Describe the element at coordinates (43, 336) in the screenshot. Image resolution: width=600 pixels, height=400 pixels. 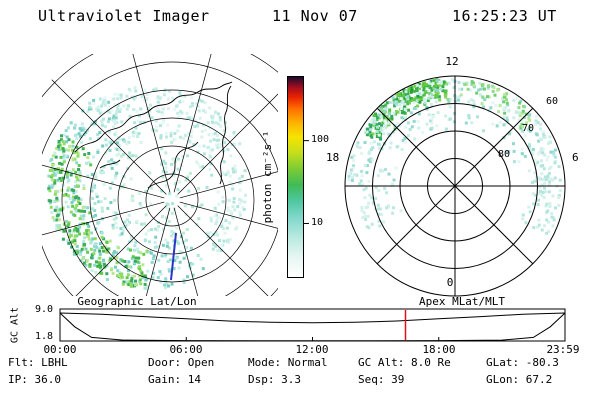
I see `timeline-ymin: 1.8` at that location.